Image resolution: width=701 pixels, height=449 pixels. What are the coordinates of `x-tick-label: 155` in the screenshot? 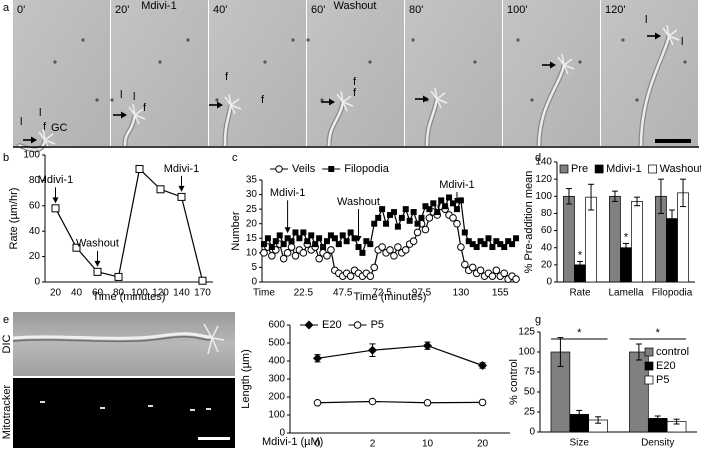 It's located at (500, 293).